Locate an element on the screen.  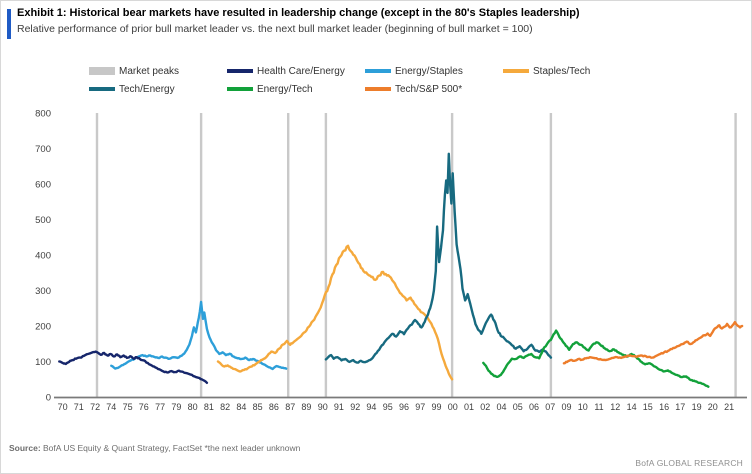
y-tick-label: 800 is located at coordinates (43, 114).